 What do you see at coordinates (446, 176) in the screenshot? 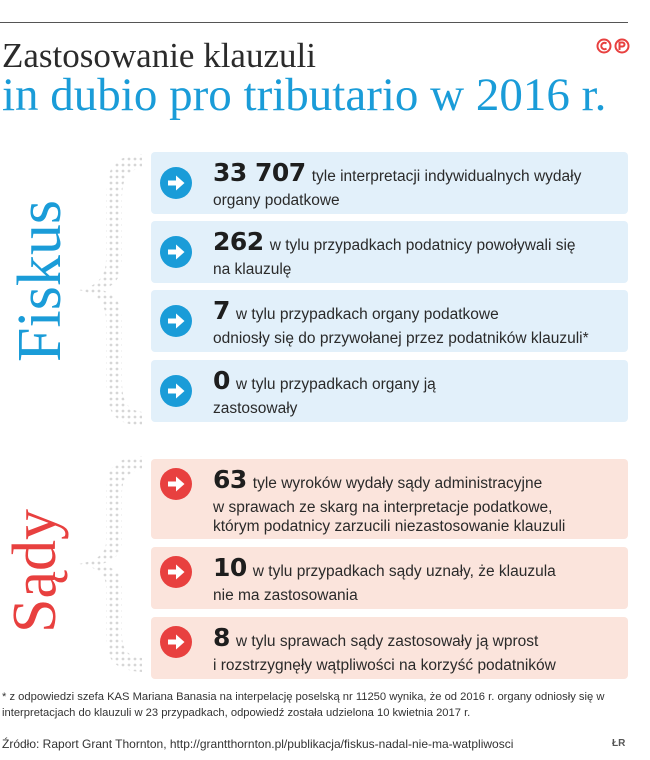
I see `stat-text: tyle interpretacji indywidualnych wydały` at bounding box center [446, 176].